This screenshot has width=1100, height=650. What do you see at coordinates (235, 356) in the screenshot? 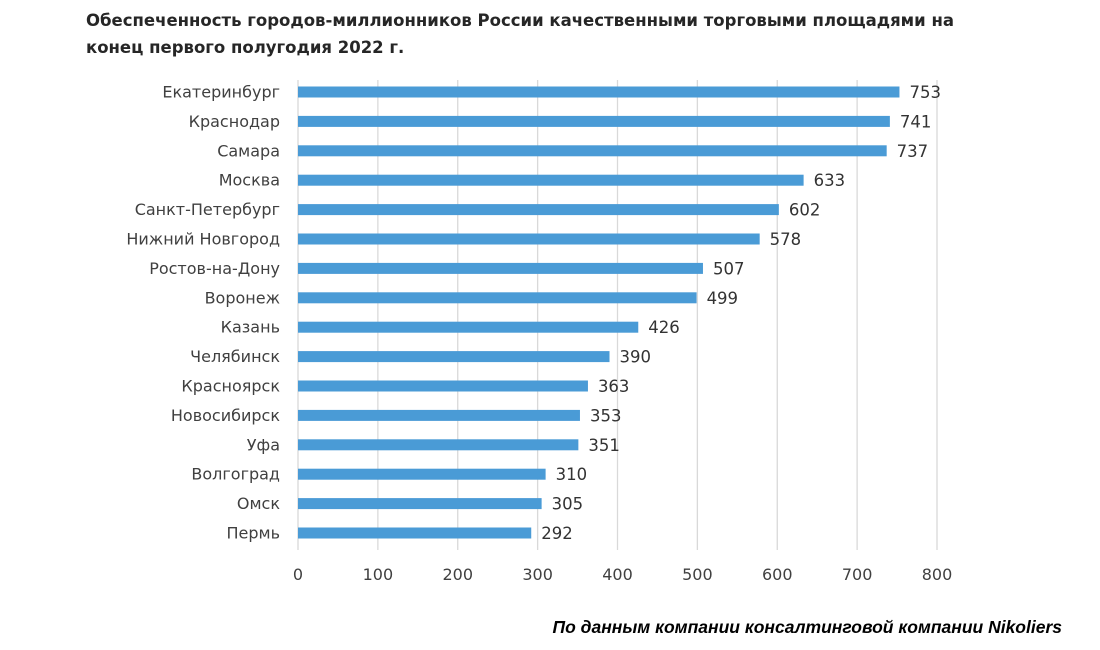
I see `category-label: Челябинск` at bounding box center [235, 356].